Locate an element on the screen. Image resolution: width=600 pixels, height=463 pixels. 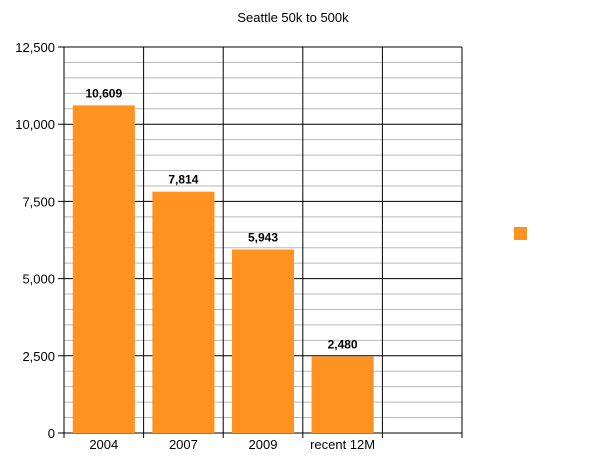
y-tick-label: 5,000 is located at coordinates (38, 279).